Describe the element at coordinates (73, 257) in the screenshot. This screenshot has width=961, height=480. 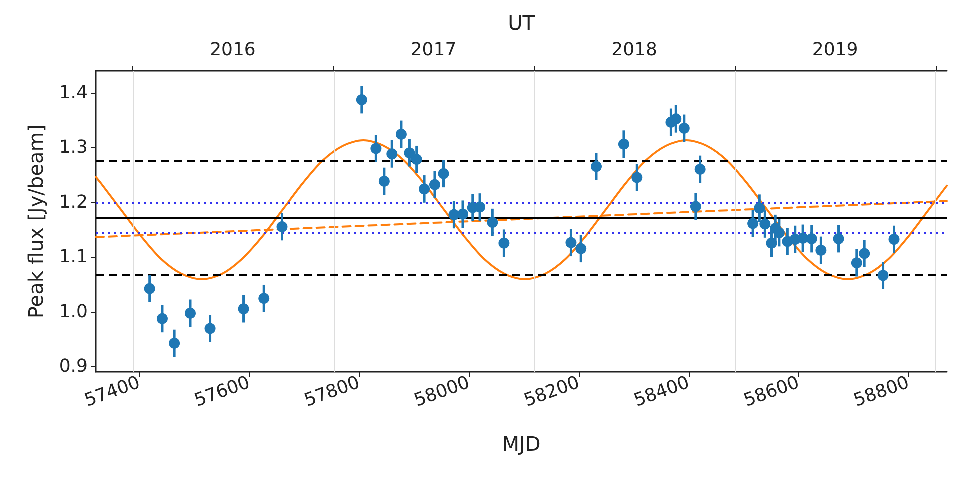
I see `y-tick-label: 1.1` at that location.